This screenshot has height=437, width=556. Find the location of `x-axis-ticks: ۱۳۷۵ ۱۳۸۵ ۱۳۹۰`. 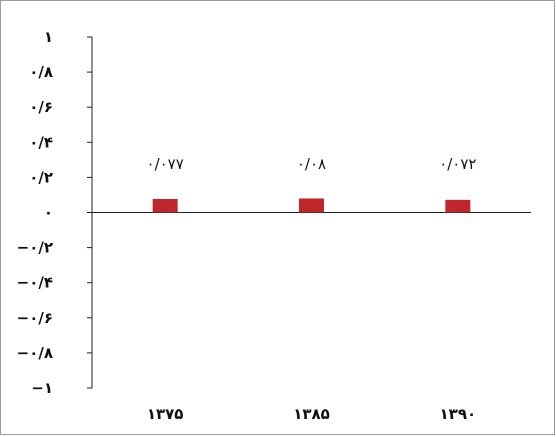

x-axis-ticks: ۱۳۷۵ ۱۳۸۵ ۱۳۹۰ is located at coordinates (311, 414).